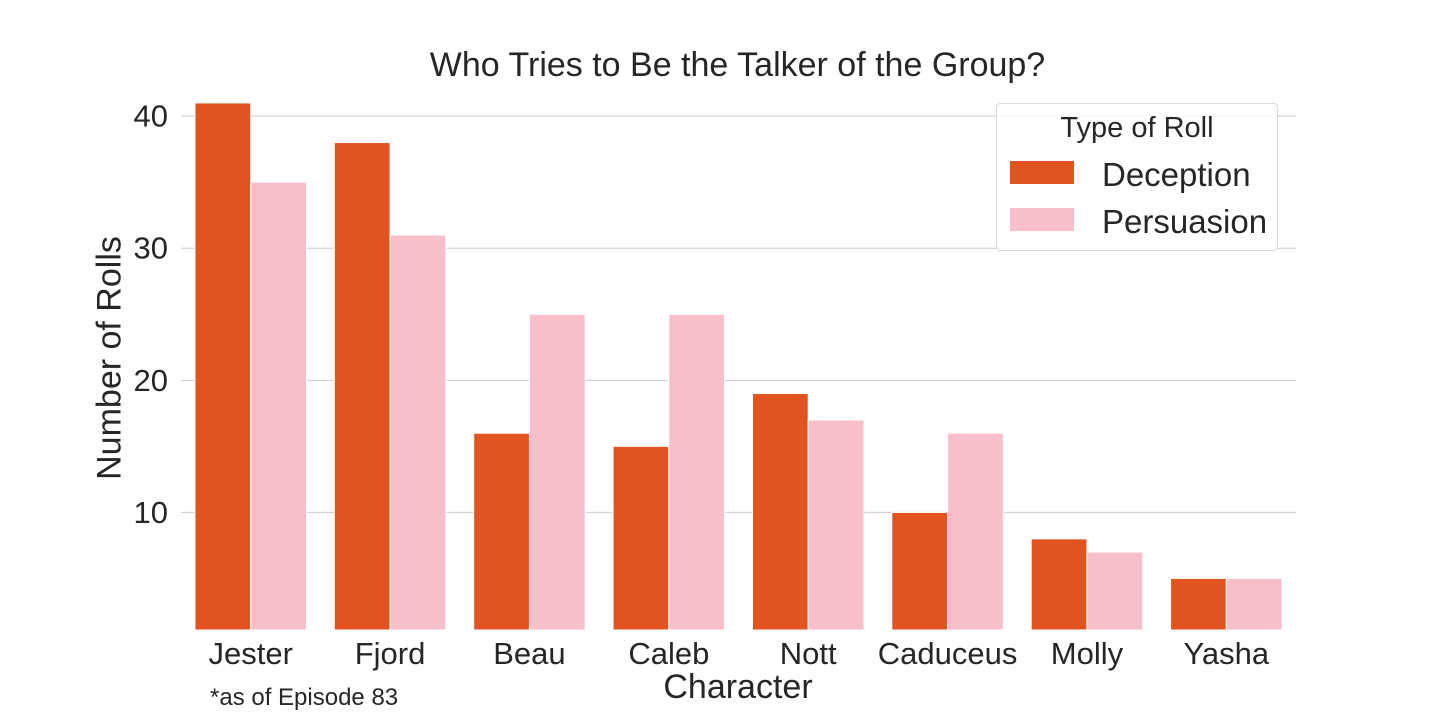  Describe the element at coordinates (151, 380) in the screenshot. I see `y-tick-label-20: 20` at that location.